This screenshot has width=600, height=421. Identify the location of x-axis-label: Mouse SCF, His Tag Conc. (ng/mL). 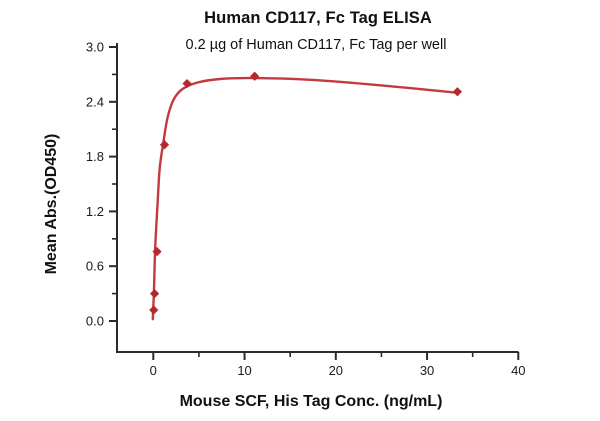
(311, 401).